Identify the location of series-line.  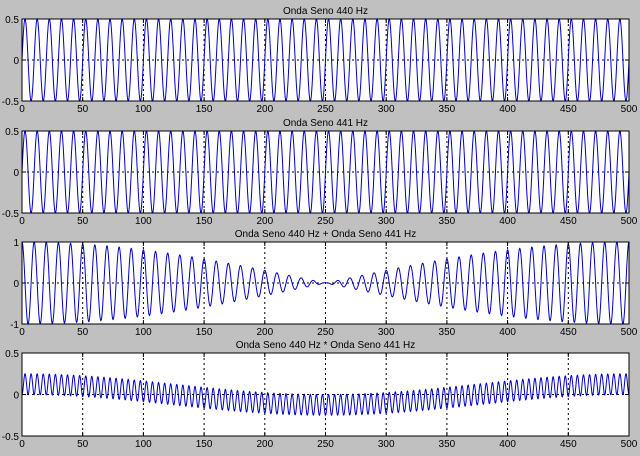
(325, 395).